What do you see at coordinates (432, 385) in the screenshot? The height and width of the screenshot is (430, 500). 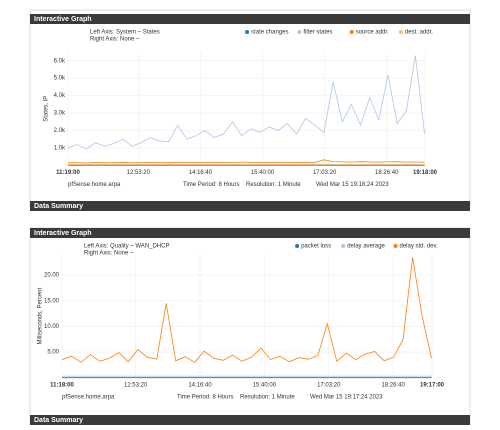 I see `x-tick-label: 19:17:00` at bounding box center [432, 385].